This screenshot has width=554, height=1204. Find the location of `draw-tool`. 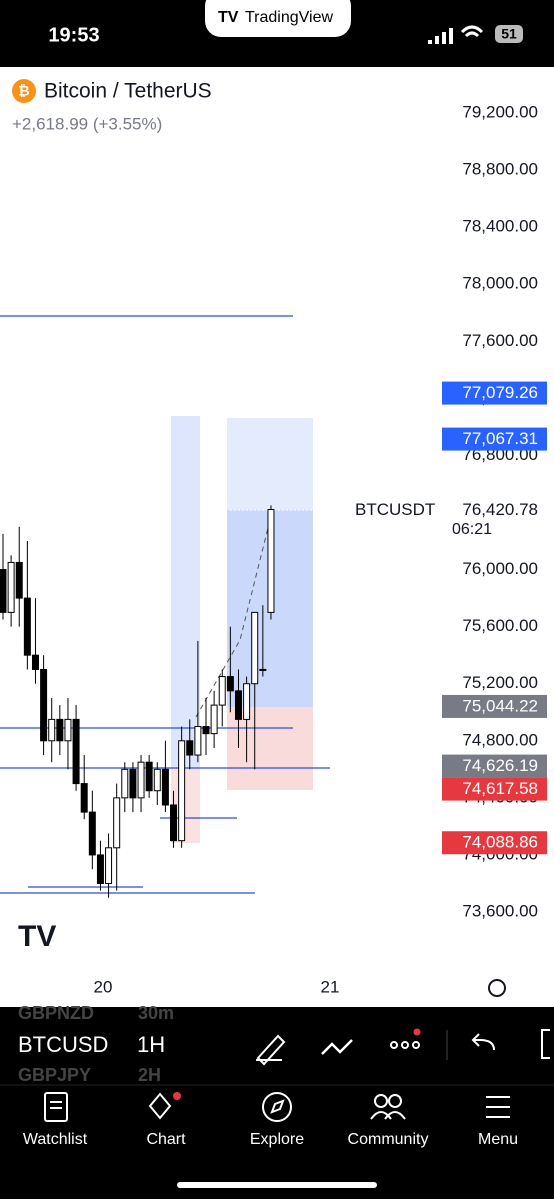

draw-tool is located at coordinates (271, 1050).